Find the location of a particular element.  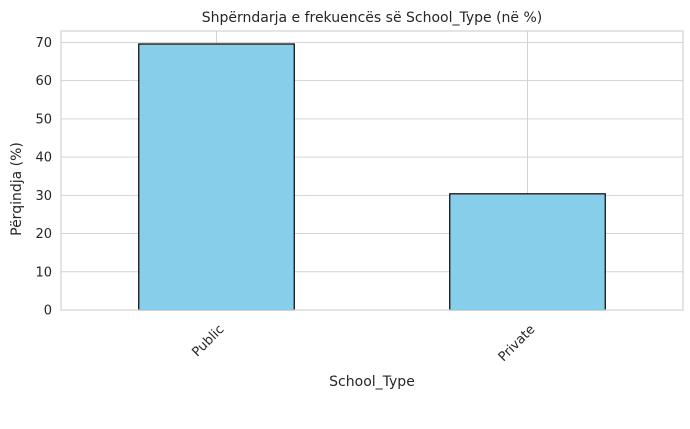

y-tick-label: 30 is located at coordinates (43, 196).